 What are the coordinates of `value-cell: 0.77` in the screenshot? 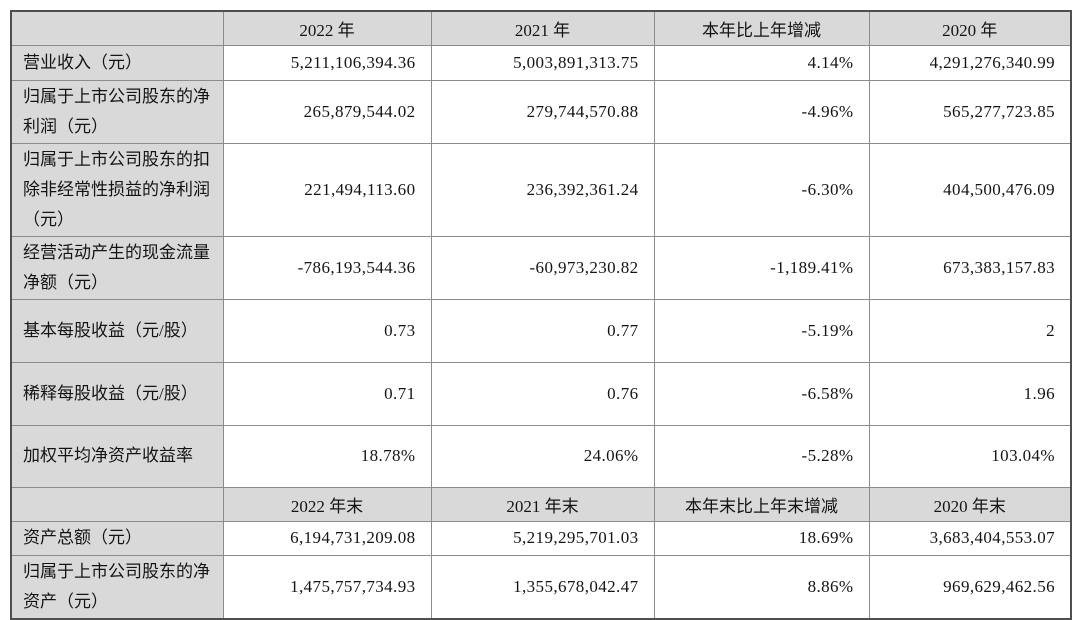 It's located at (542, 330).